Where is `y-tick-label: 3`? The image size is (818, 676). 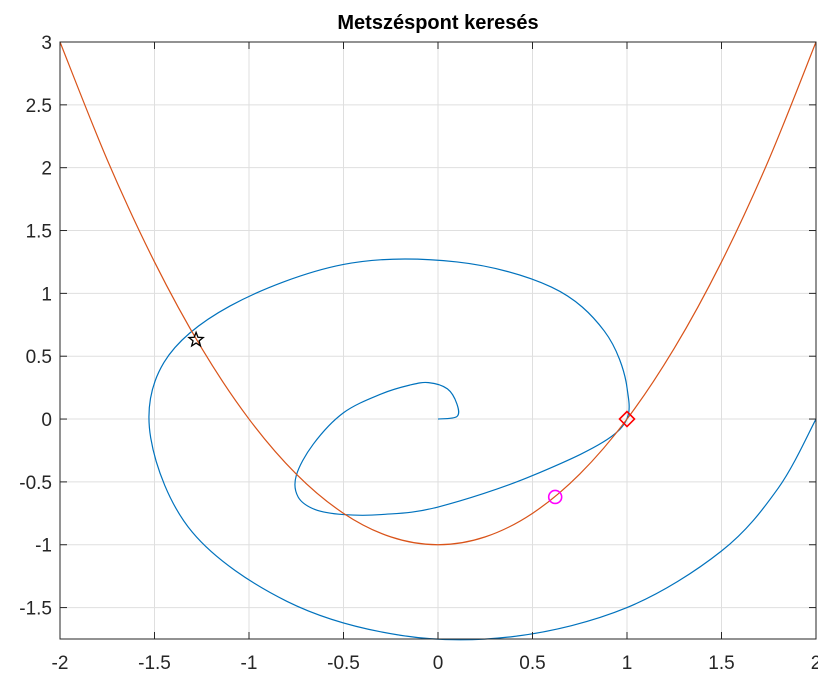 y-tick-label: 3 is located at coordinates (46, 43).